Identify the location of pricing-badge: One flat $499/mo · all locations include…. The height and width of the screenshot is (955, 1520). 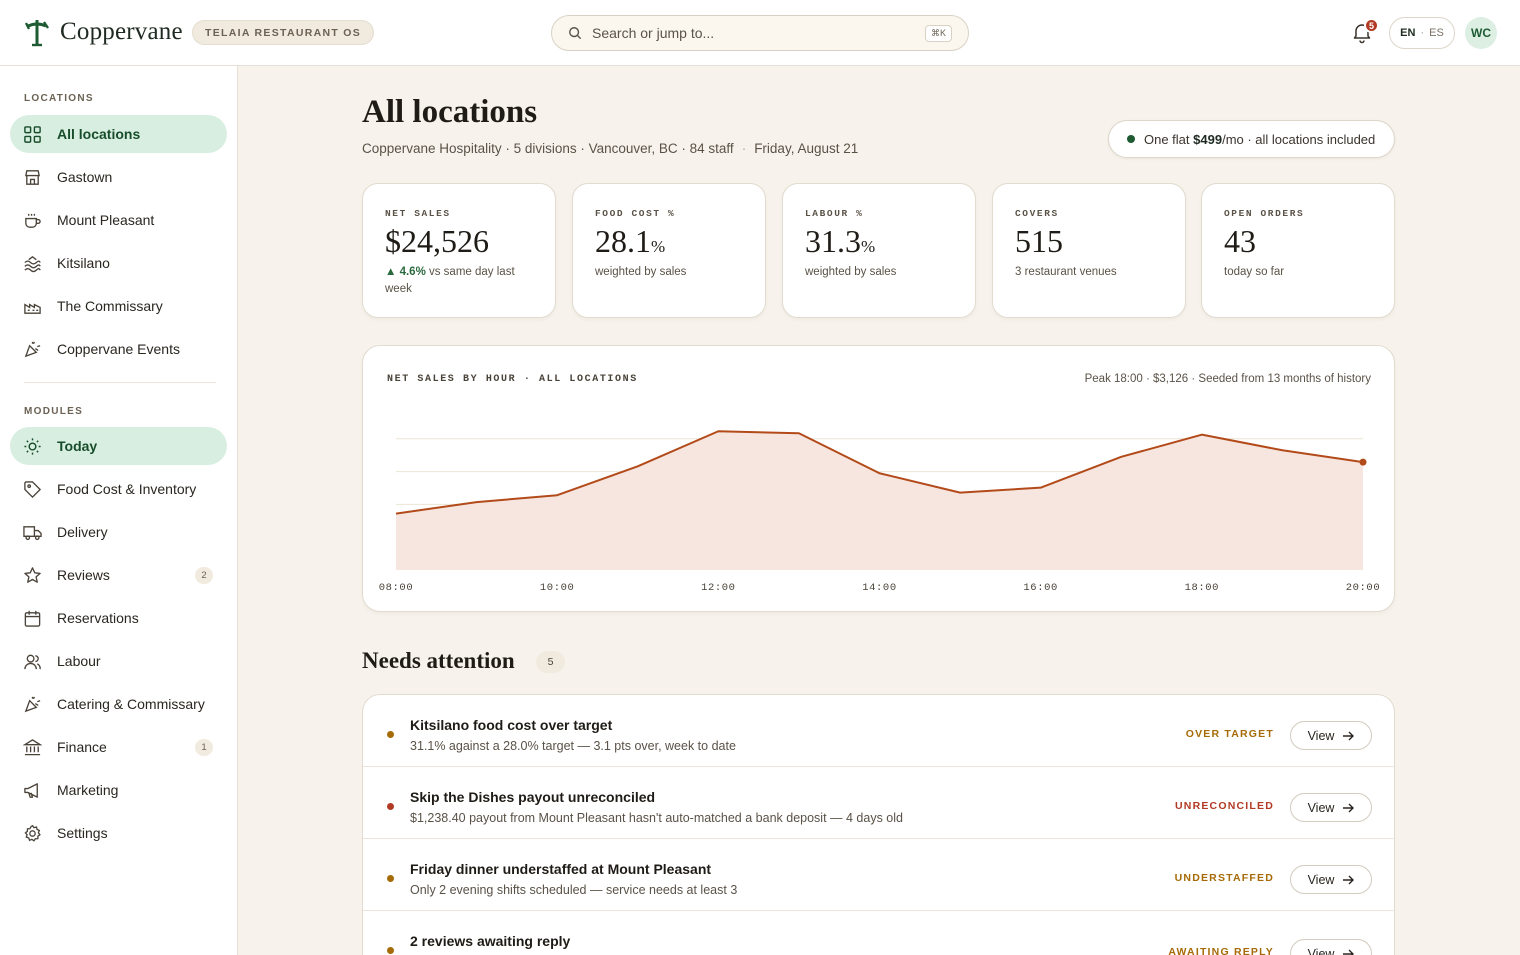
(1251, 139).